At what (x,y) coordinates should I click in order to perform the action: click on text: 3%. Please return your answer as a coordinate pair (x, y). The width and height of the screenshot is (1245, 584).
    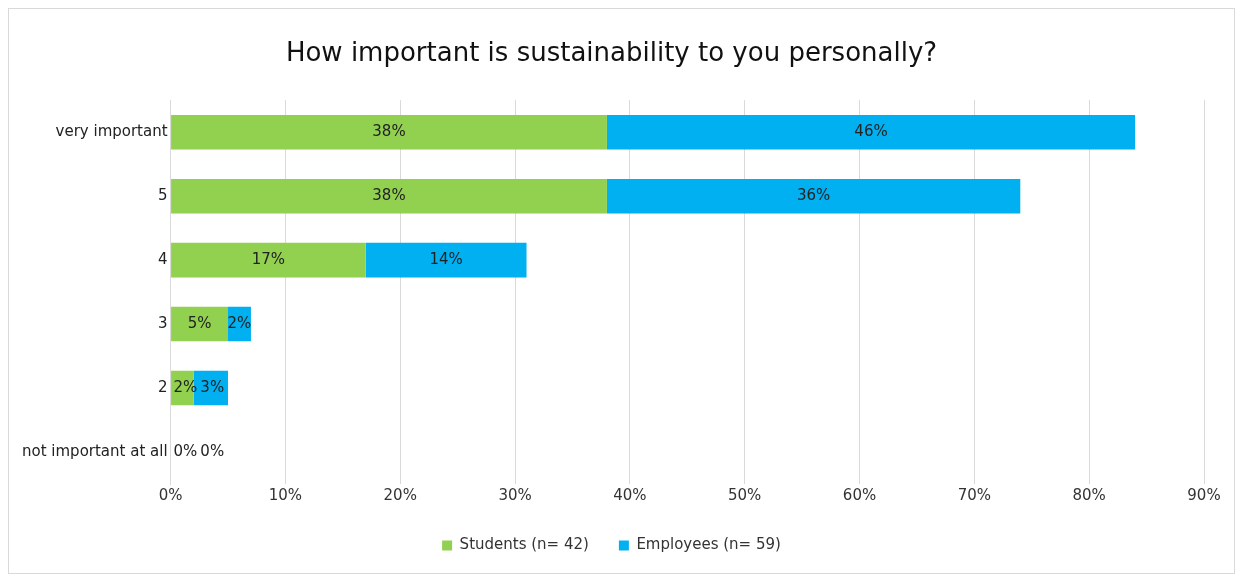
    Looking at the image, I should click on (212, 386).